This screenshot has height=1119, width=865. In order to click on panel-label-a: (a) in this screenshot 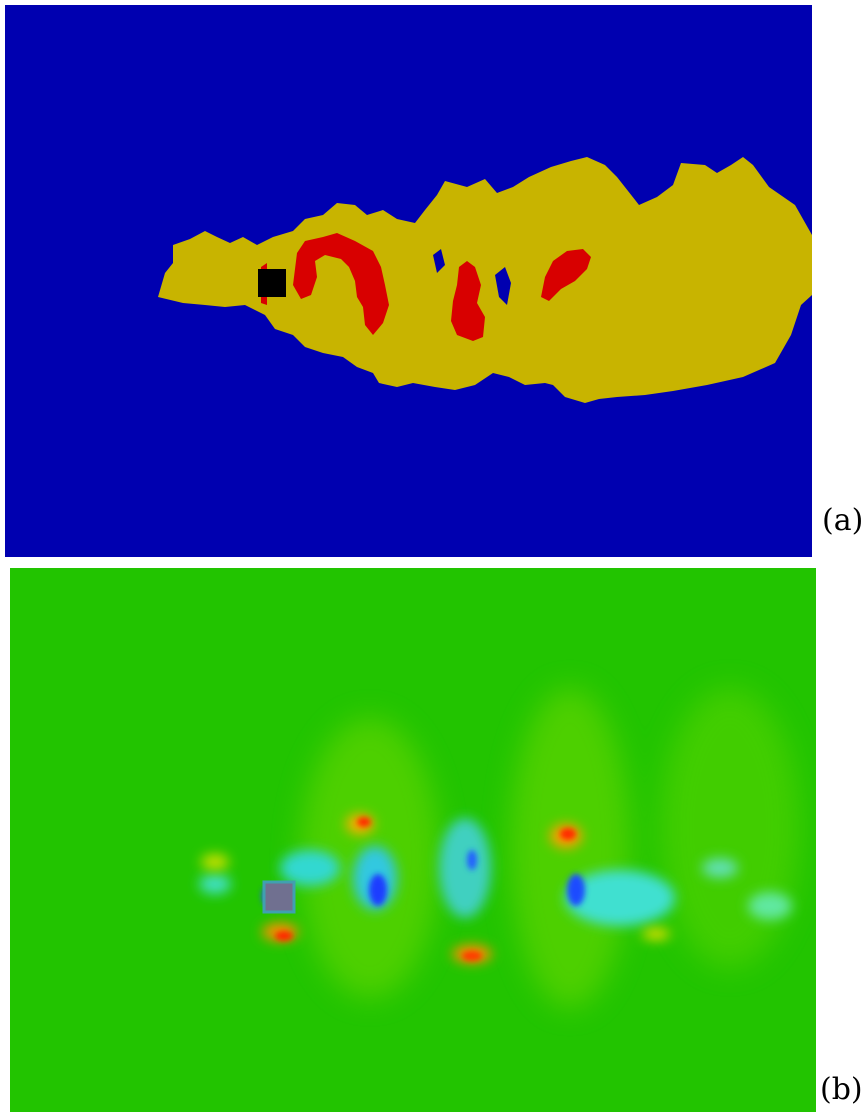, I will do `click(843, 520)`.